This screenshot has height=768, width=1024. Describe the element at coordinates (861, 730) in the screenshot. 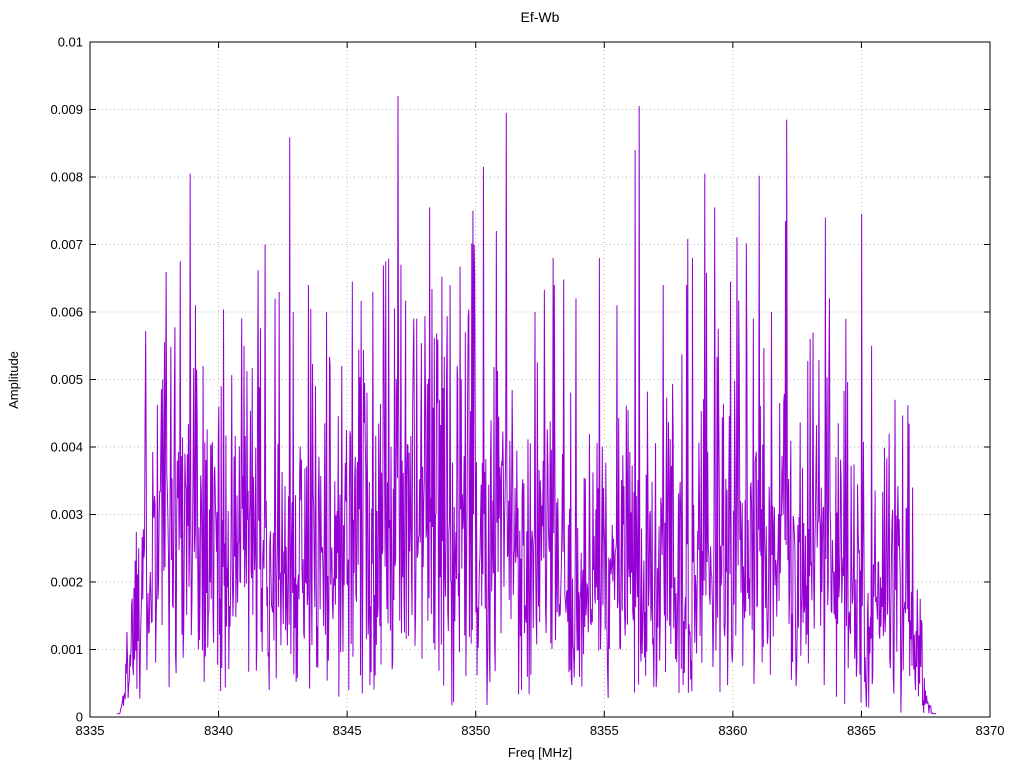

I see `x-tick-label: 8365` at that location.